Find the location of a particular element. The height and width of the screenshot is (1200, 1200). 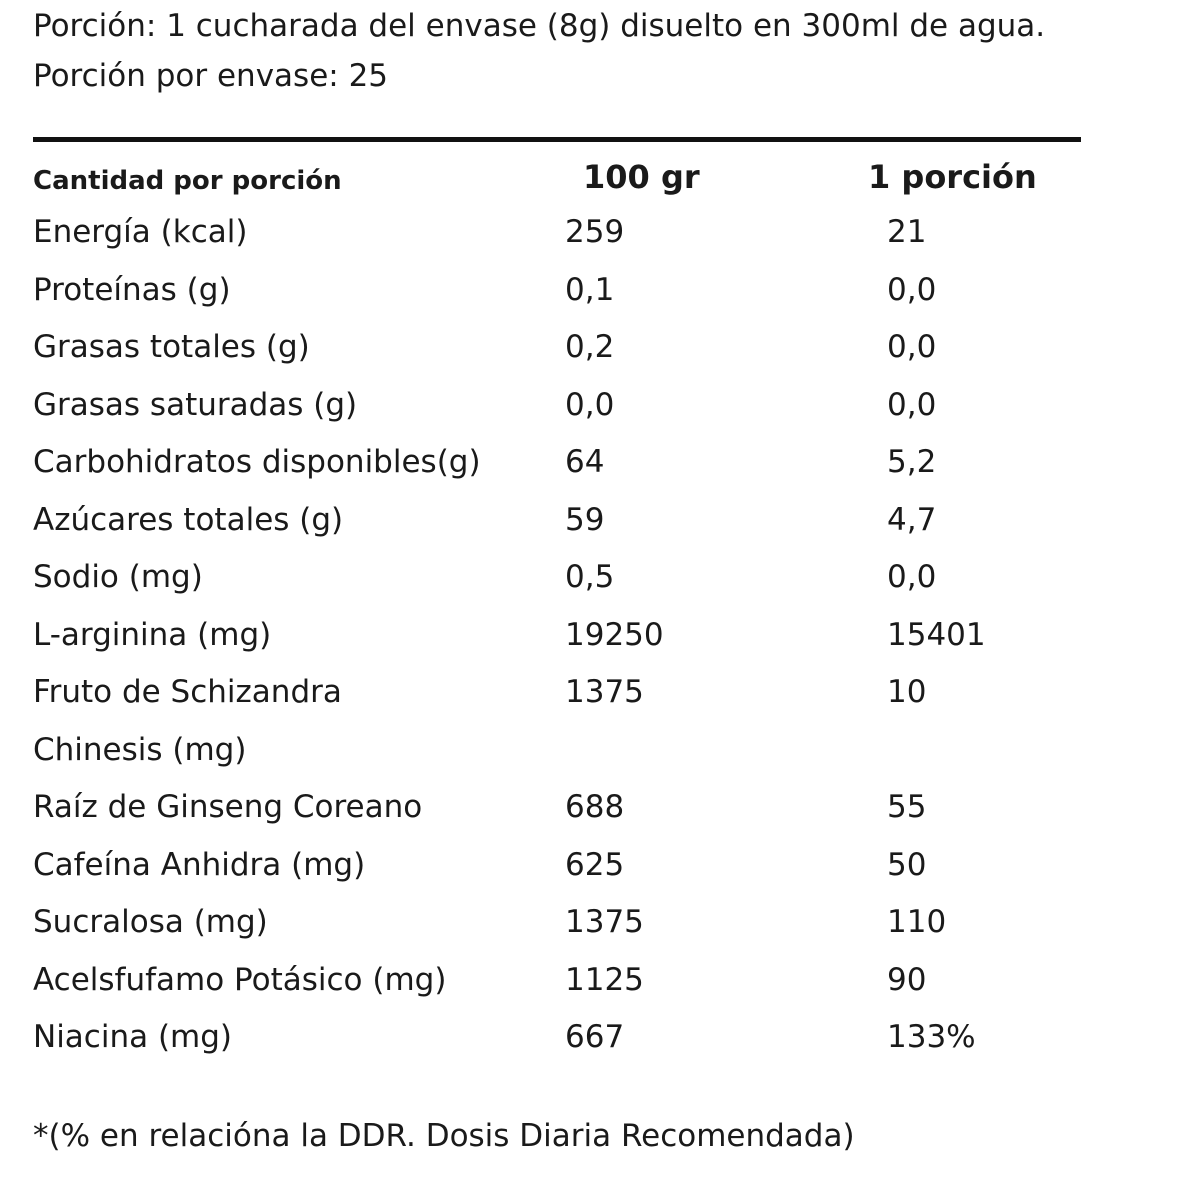

nutrient-value: 59 is located at coordinates (585, 519).